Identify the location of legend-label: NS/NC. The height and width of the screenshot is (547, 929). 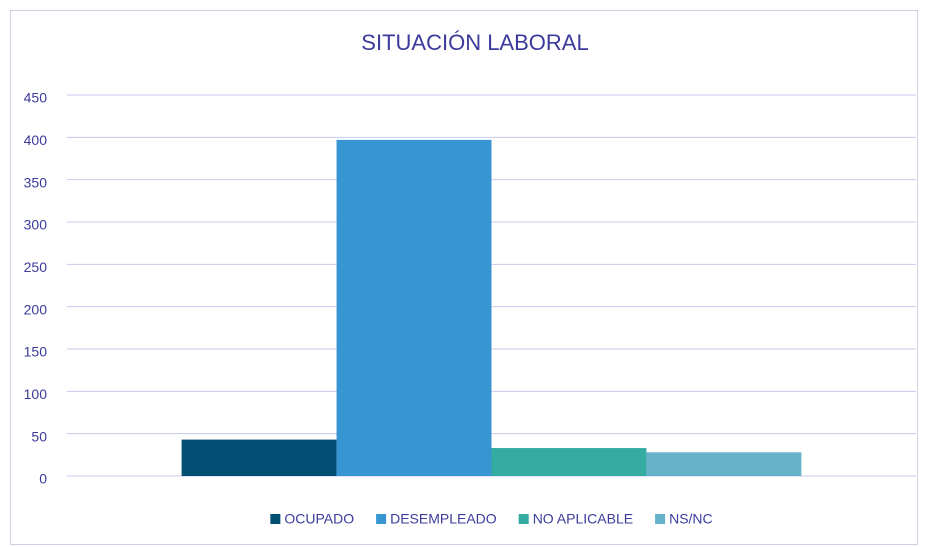
(691, 519).